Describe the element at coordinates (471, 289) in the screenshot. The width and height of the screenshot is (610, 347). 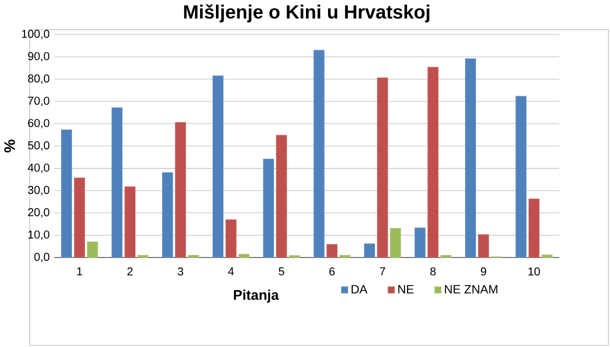
I see `legend-label: NE ZNAM` at that location.